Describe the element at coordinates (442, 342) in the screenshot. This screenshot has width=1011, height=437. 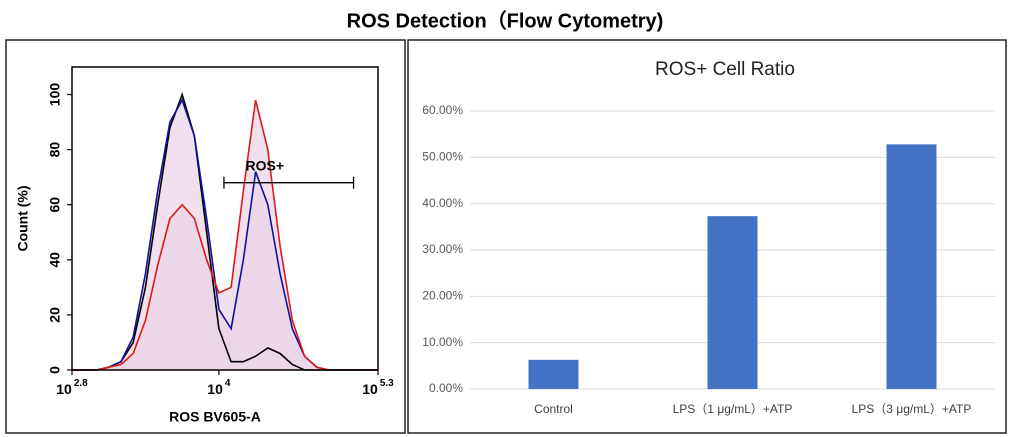
I see `y-tick-label: 10.00%` at that location.